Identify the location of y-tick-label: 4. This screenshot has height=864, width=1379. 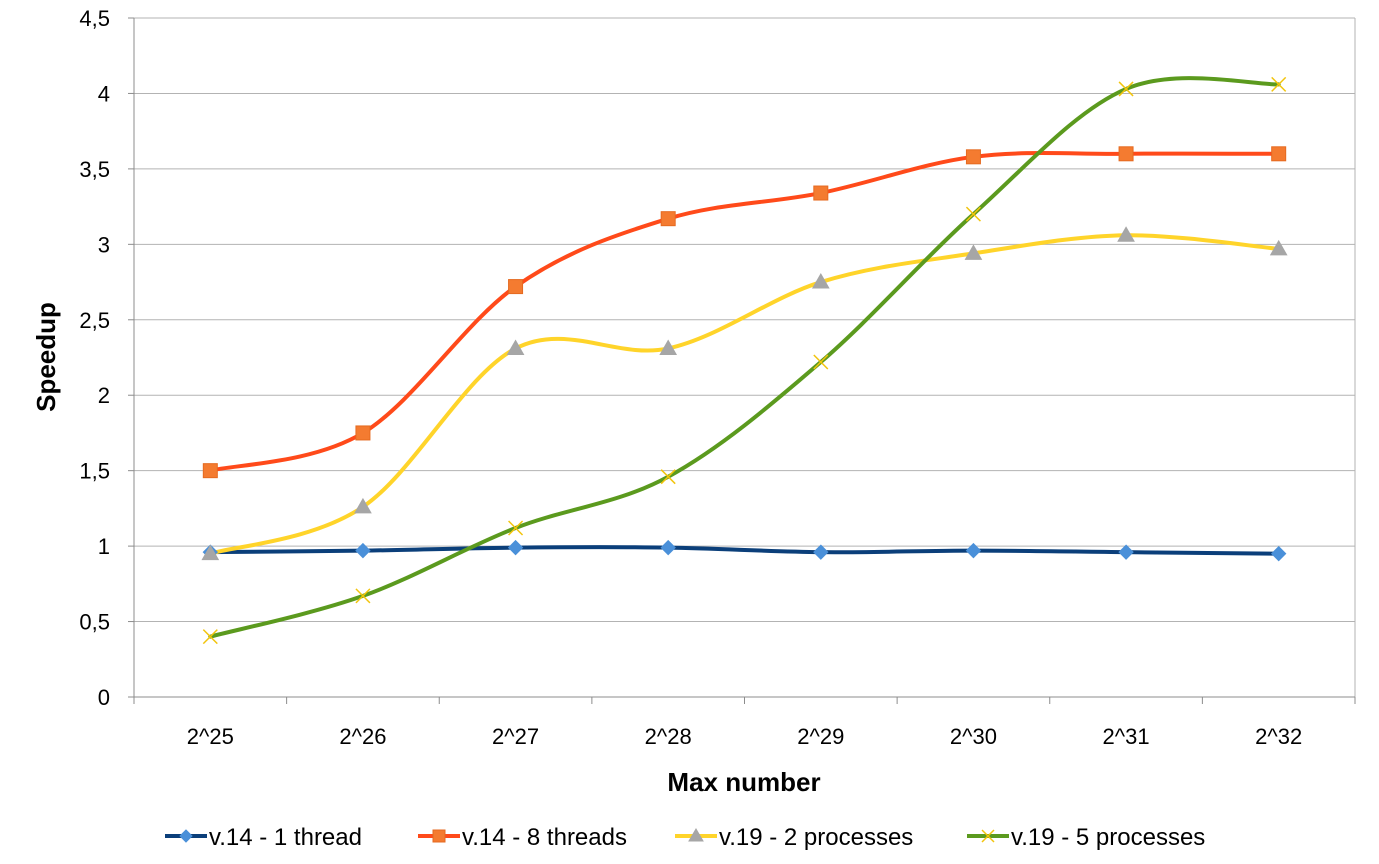
(104, 93).